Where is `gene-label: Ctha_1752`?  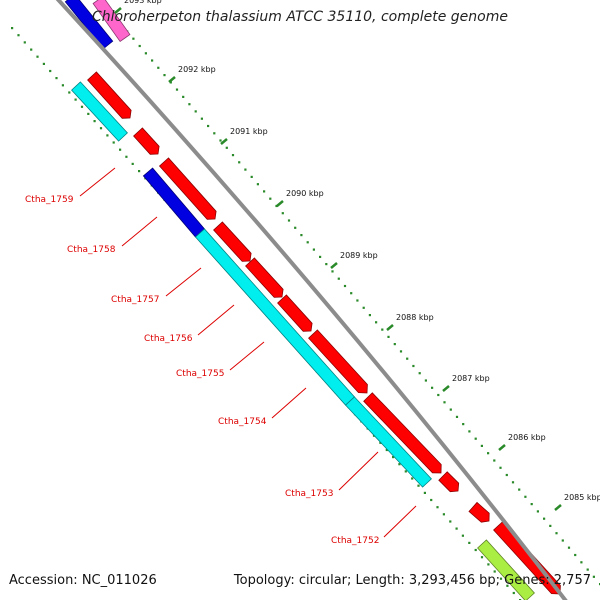
gene-label: Ctha_1752 is located at coordinates (355, 541).